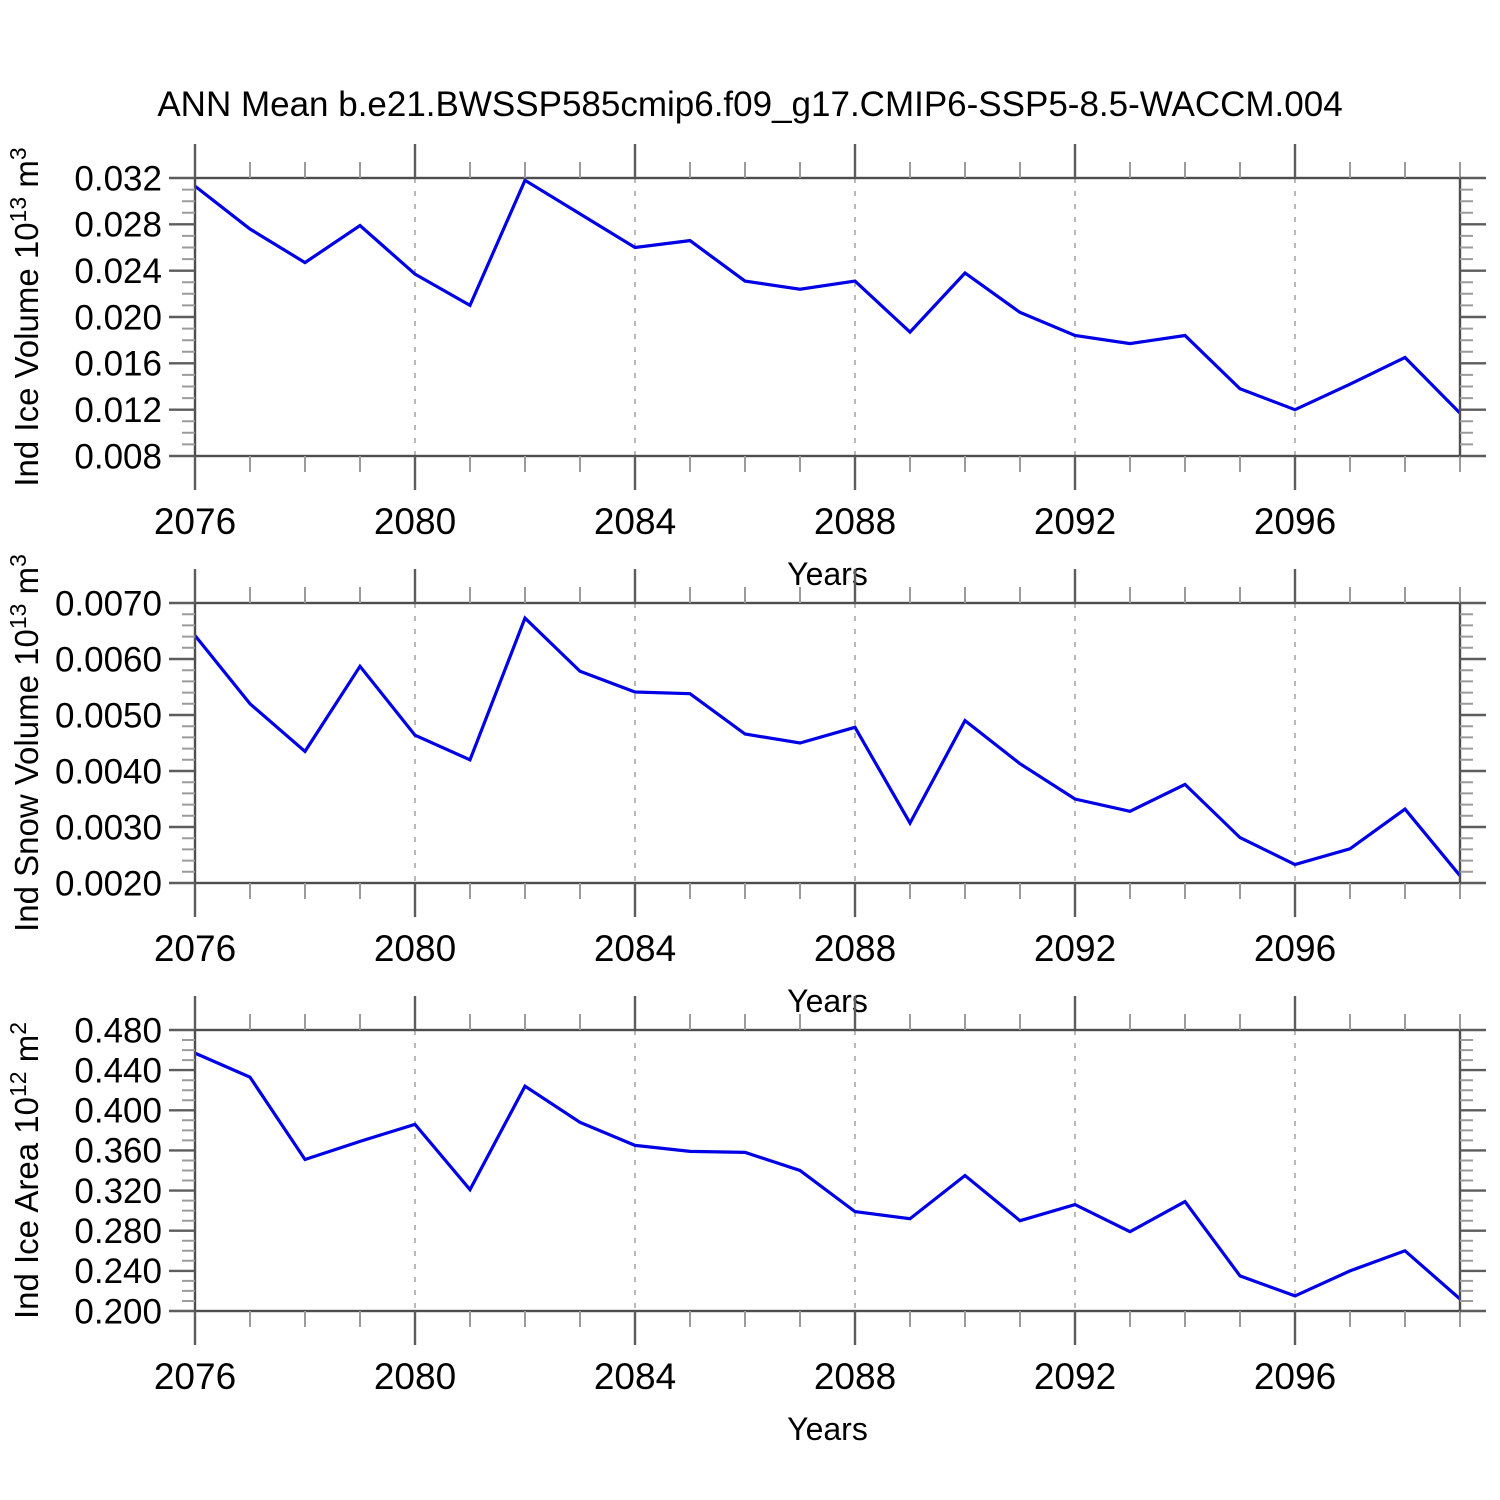 This screenshot has width=1500, height=1500. I want to click on y-tick-label: 0.280, so click(118, 1231).